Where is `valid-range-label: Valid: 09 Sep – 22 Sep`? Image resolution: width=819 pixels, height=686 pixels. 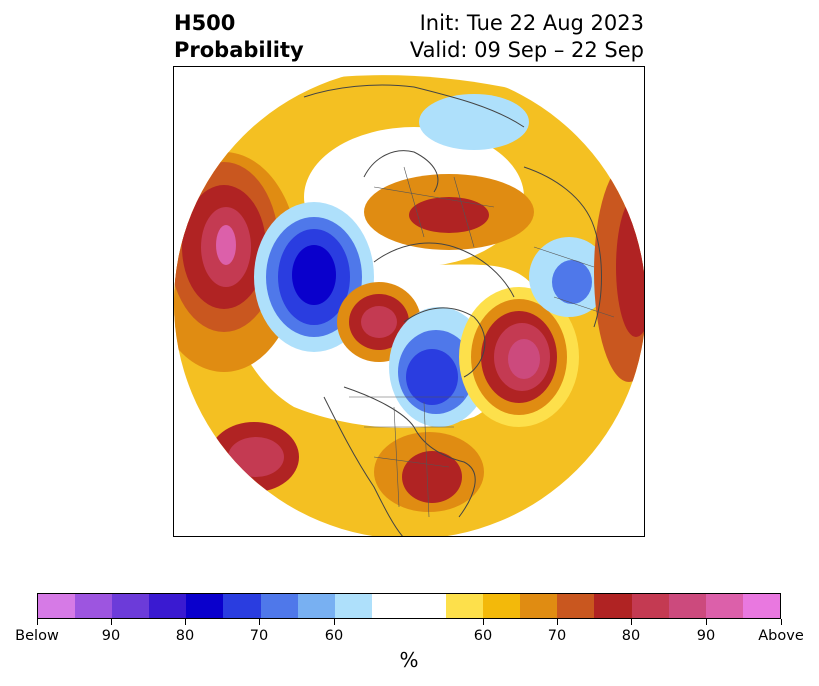
valid-range-label: Valid: 09 Sep – 22 Sep is located at coordinates (526, 50).